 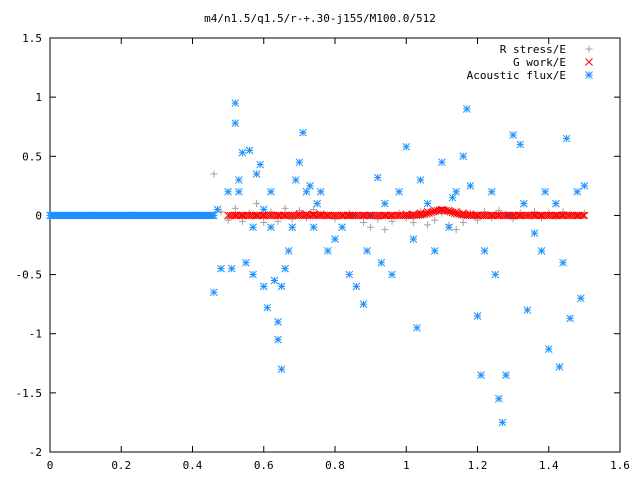 What do you see at coordinates (38, 215) in the screenshot?
I see `y-tick-label: 0` at bounding box center [38, 215].